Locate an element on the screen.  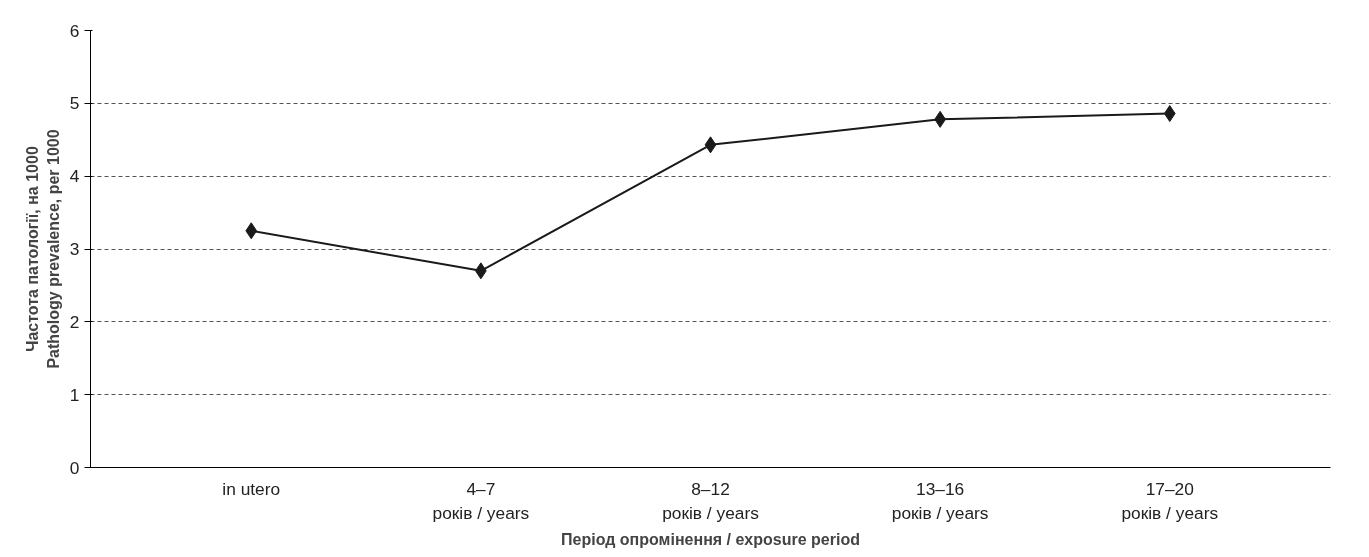
x-tick-label: 8–12 років / years is located at coordinates (711, 500).